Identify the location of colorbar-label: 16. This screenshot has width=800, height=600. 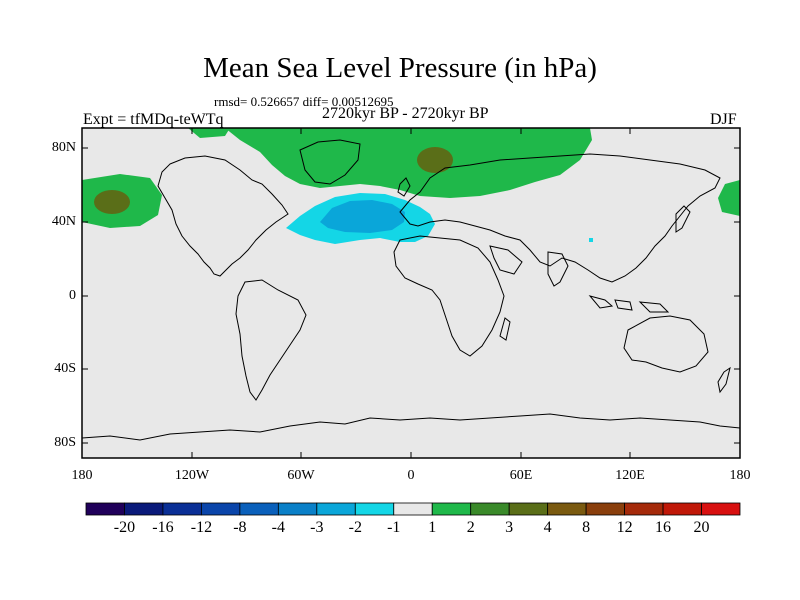
(663, 527).